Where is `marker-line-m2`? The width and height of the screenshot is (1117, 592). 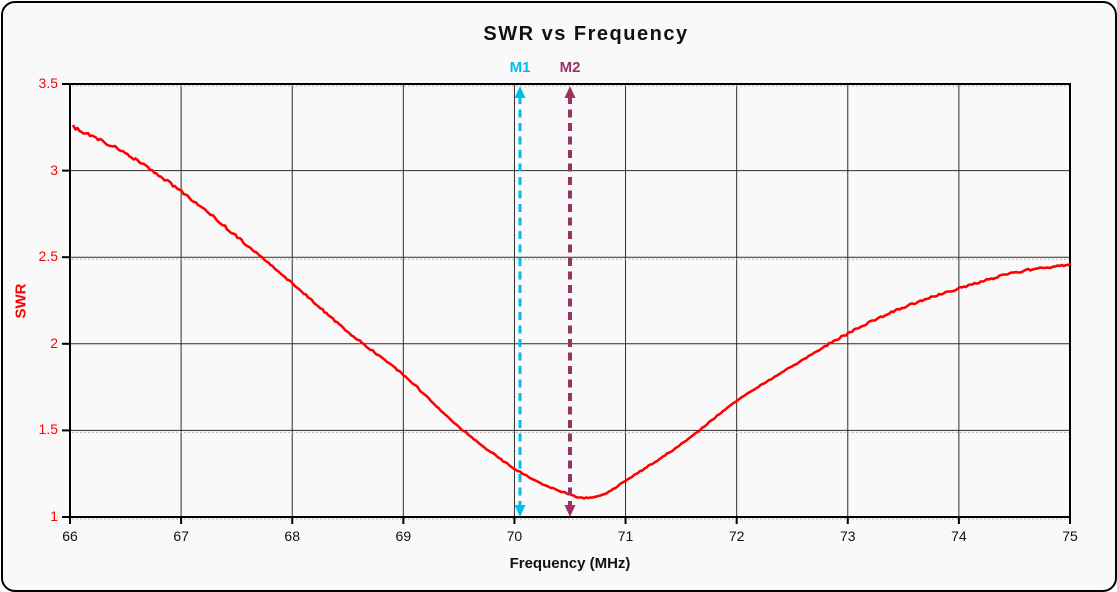
marker-line-m2 is located at coordinates (570, 301).